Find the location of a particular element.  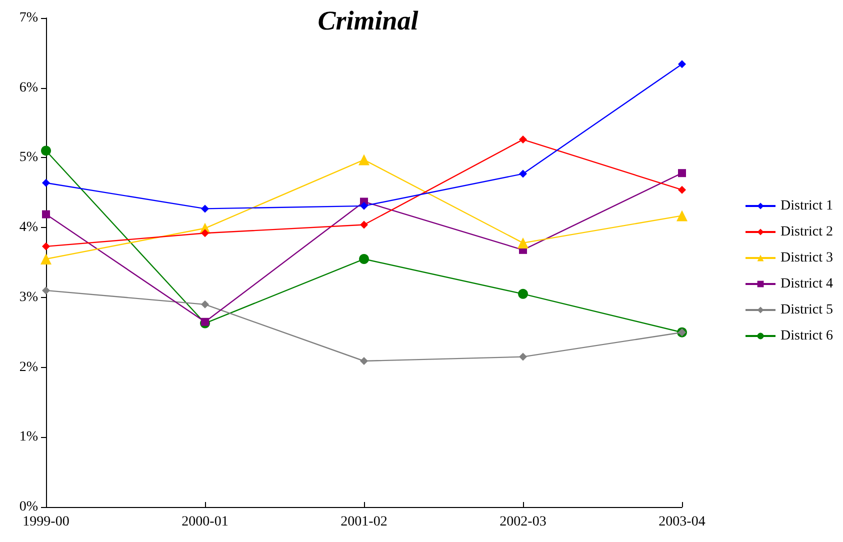

x-tick-label: 2000-01 is located at coordinates (205, 522).